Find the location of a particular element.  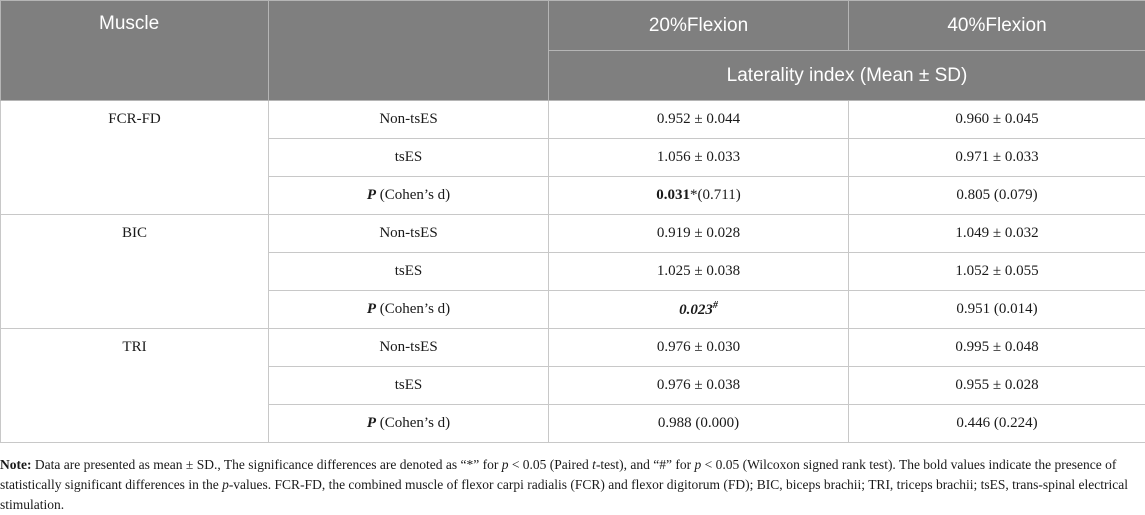

header-muscle: Muscle is located at coordinates (135, 51).